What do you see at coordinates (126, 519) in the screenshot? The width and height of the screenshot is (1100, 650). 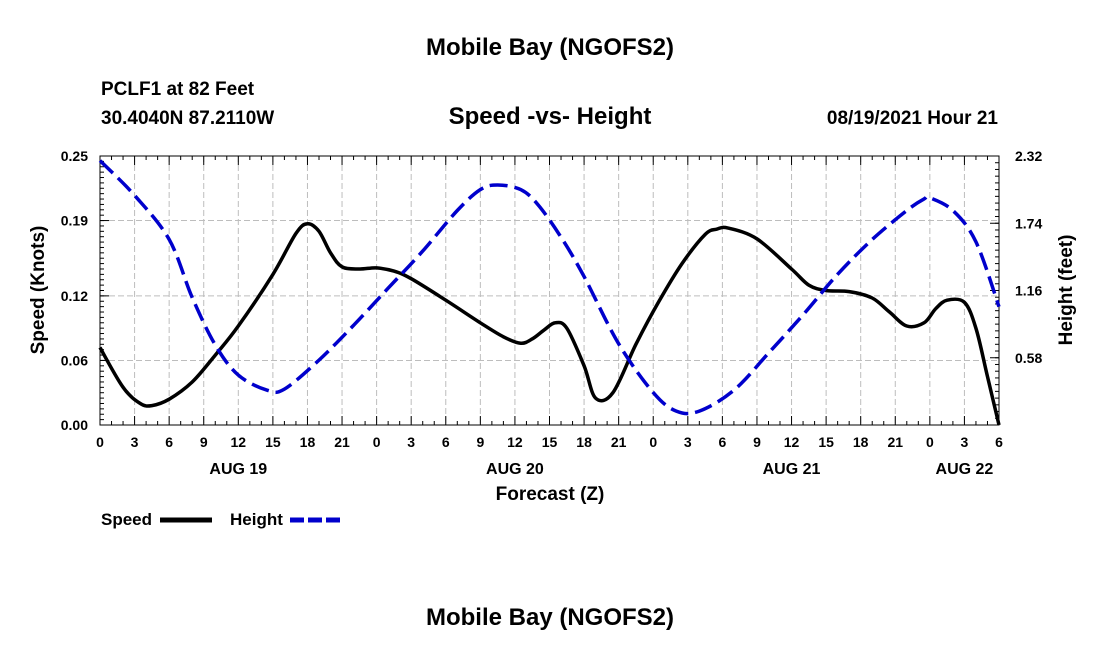 I see `legend-speed-label: Speed` at bounding box center [126, 519].